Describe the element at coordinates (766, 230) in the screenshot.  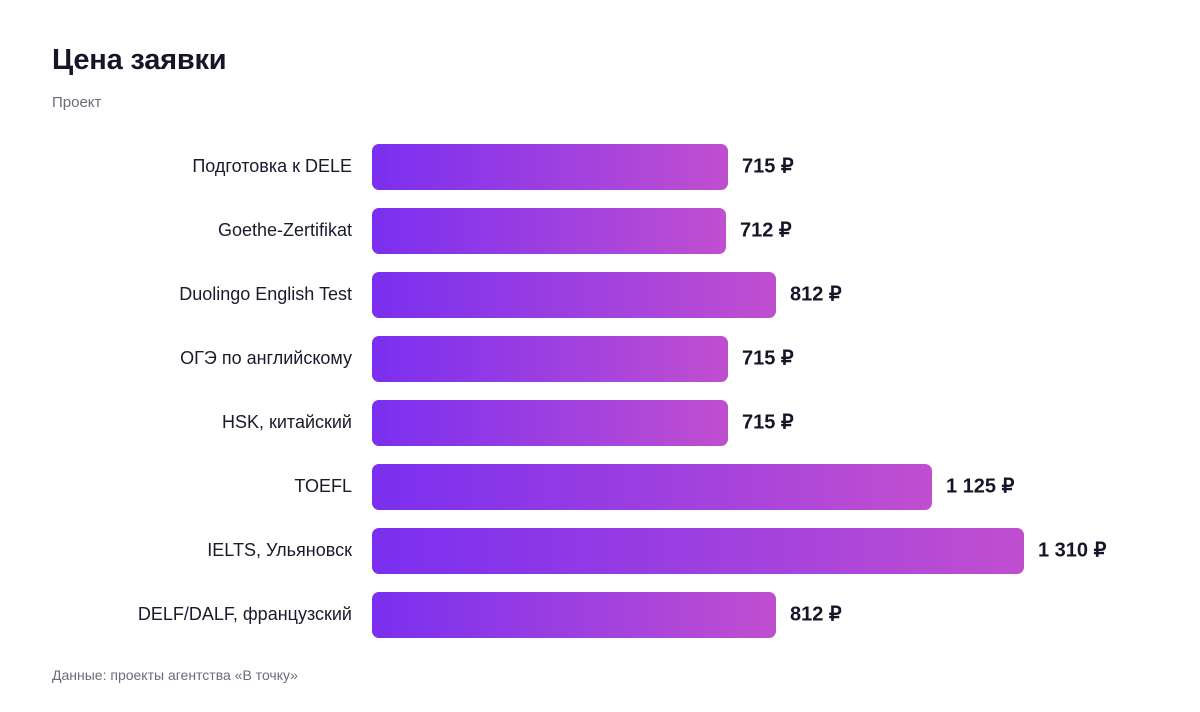
I see `value-label: 712 ₽` at that location.